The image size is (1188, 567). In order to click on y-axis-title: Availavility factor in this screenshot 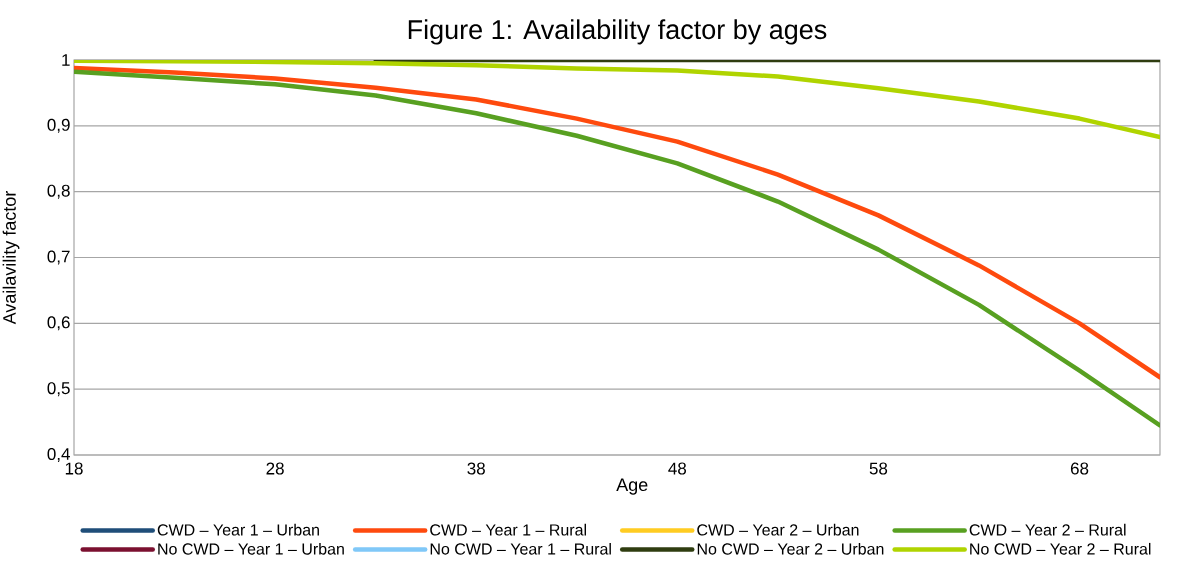, I will do `click(11, 257)`.